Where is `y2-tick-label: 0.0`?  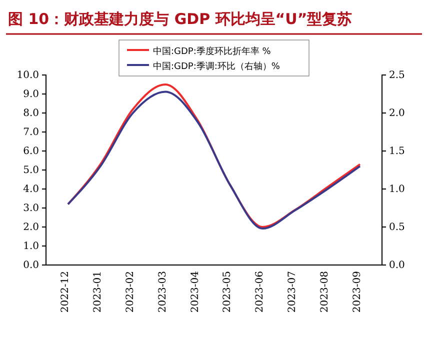 y2-tick-label: 0.0 is located at coordinates (397, 266).